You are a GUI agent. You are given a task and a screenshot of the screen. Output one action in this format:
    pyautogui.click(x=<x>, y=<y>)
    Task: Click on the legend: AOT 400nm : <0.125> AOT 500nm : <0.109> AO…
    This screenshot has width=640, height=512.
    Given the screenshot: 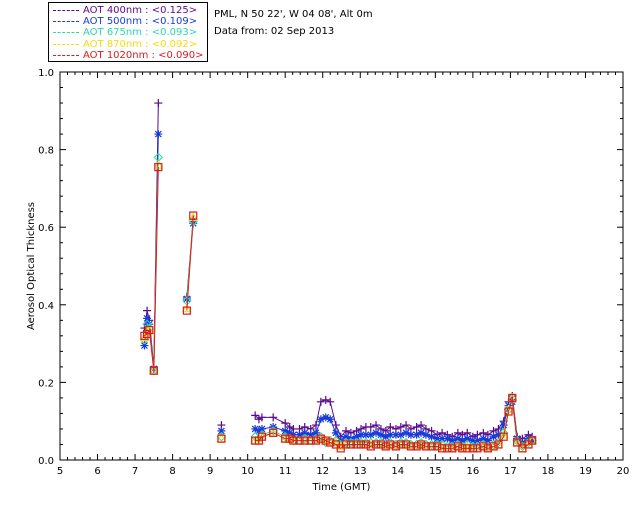 What is the action you would take?
    pyautogui.click(x=128, y=32)
    